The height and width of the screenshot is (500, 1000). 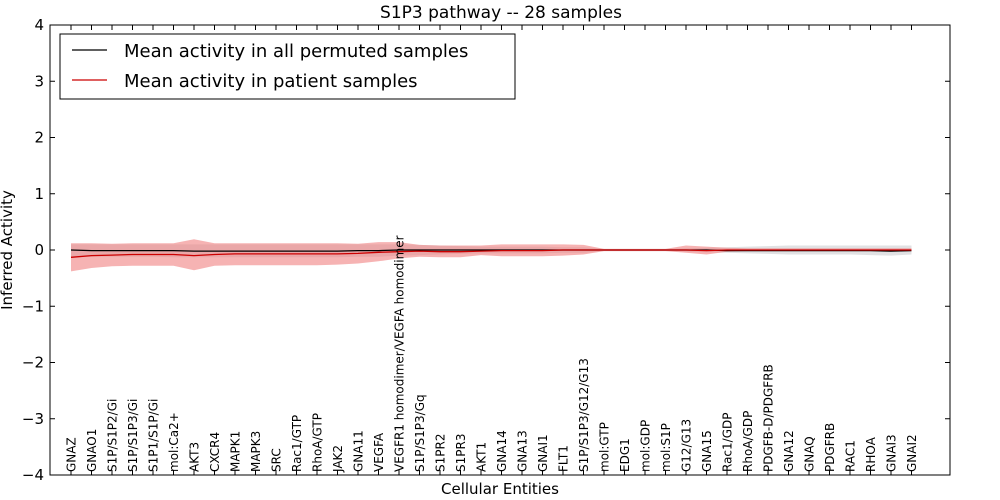 I want to click on plot-layer, so click(x=491, y=255).